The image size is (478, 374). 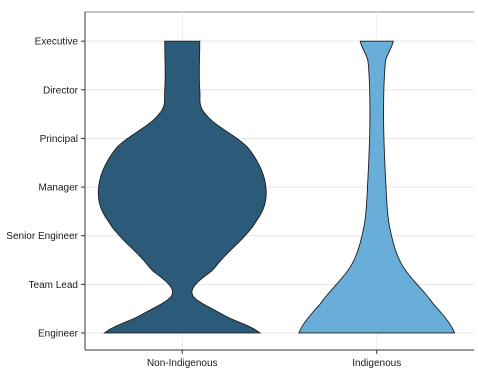 What do you see at coordinates (59, 139) in the screenshot?
I see `y-tick-label: Principal` at bounding box center [59, 139].